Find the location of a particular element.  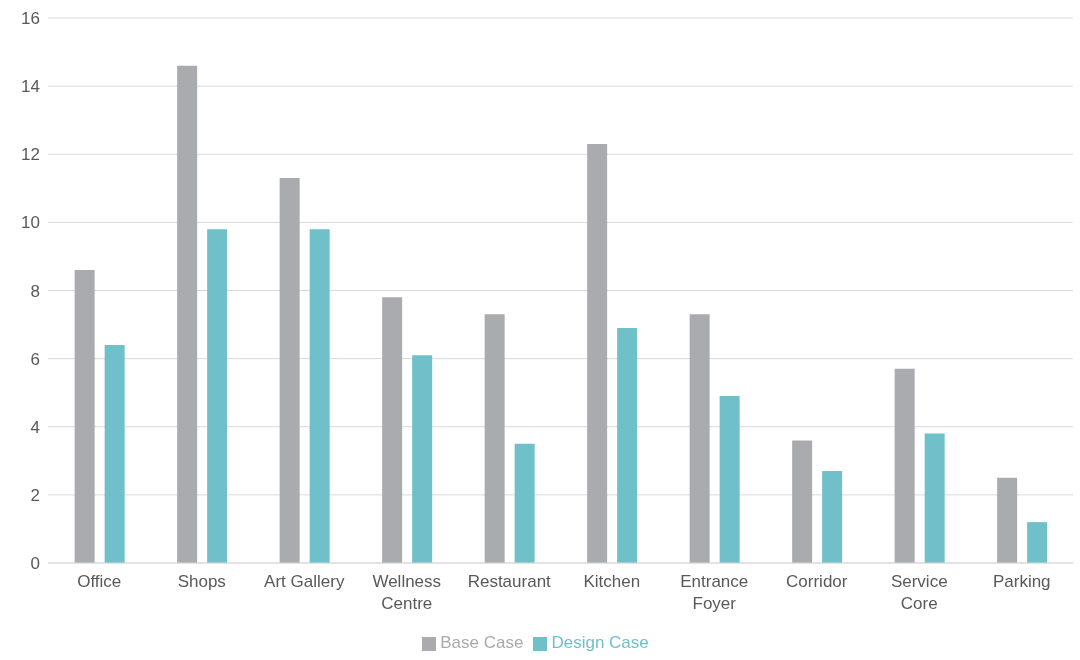

x-tick-label: Office is located at coordinates (99, 581).